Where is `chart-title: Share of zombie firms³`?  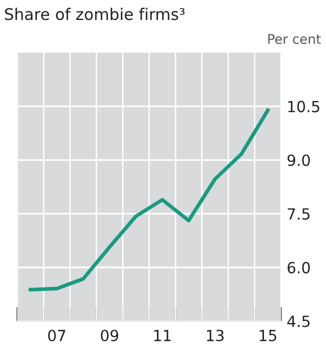
chart-title: Share of zombie firms³ is located at coordinates (94, 14).